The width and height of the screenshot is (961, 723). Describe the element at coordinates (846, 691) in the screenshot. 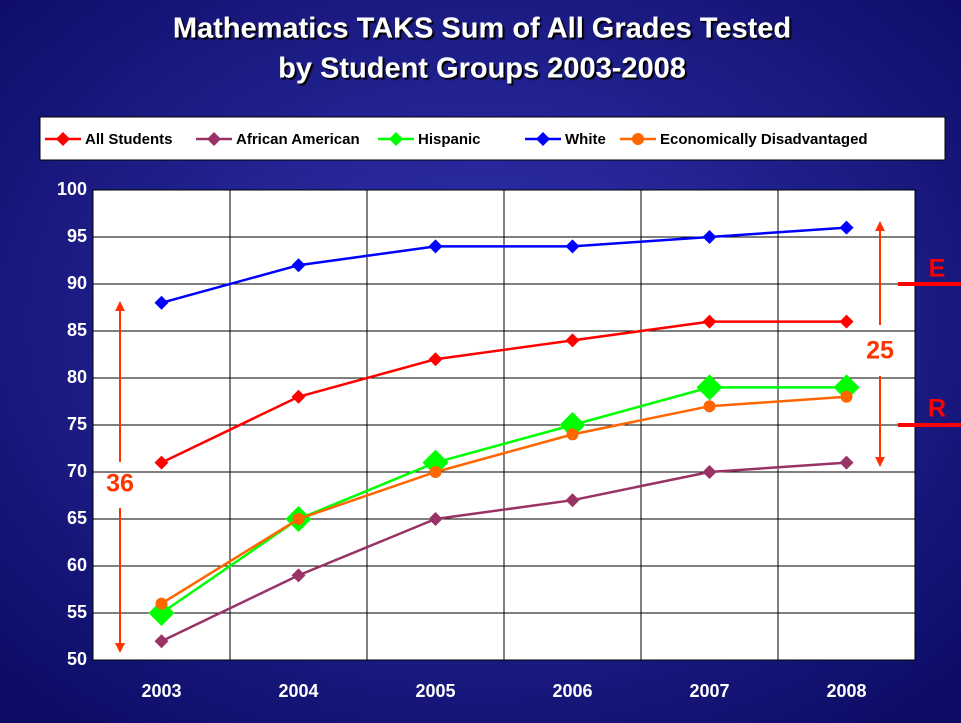

I see `x-tick-label: 2008` at that location.